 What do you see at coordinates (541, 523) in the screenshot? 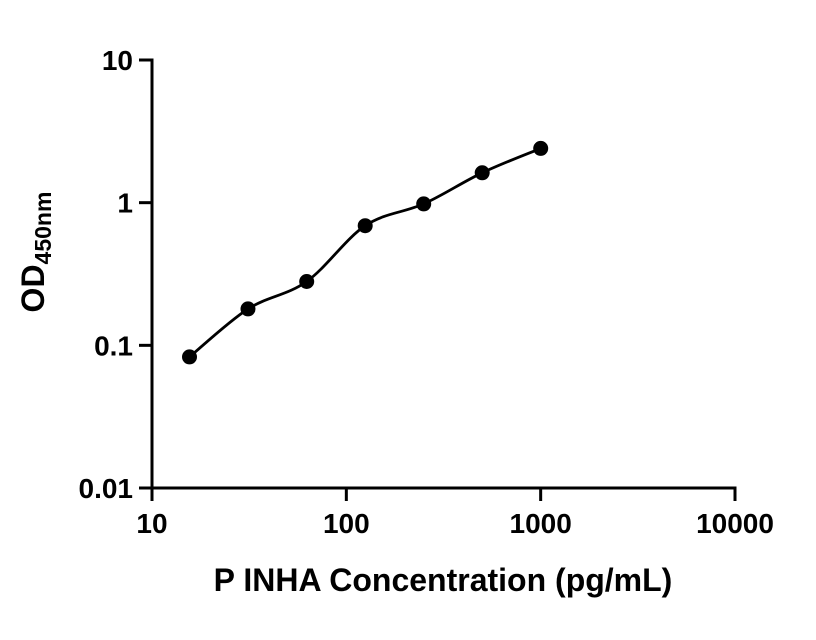
I see `x-tick-label: 1000` at bounding box center [541, 523].